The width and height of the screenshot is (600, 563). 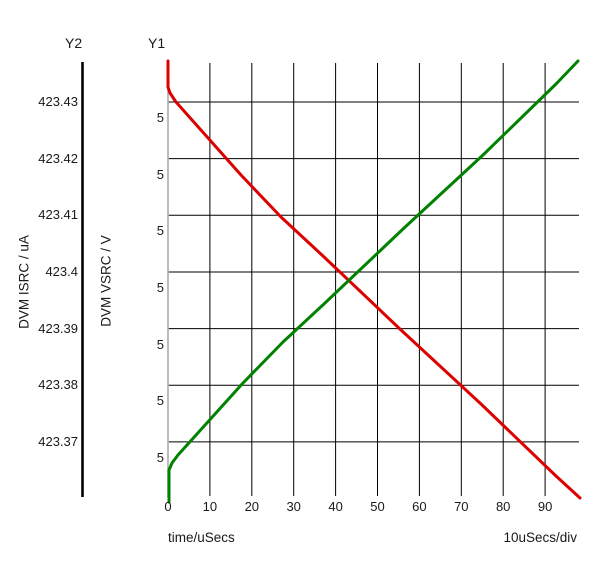 What do you see at coordinates (545, 506) in the screenshot?
I see `x-tick-label: 90` at bounding box center [545, 506].